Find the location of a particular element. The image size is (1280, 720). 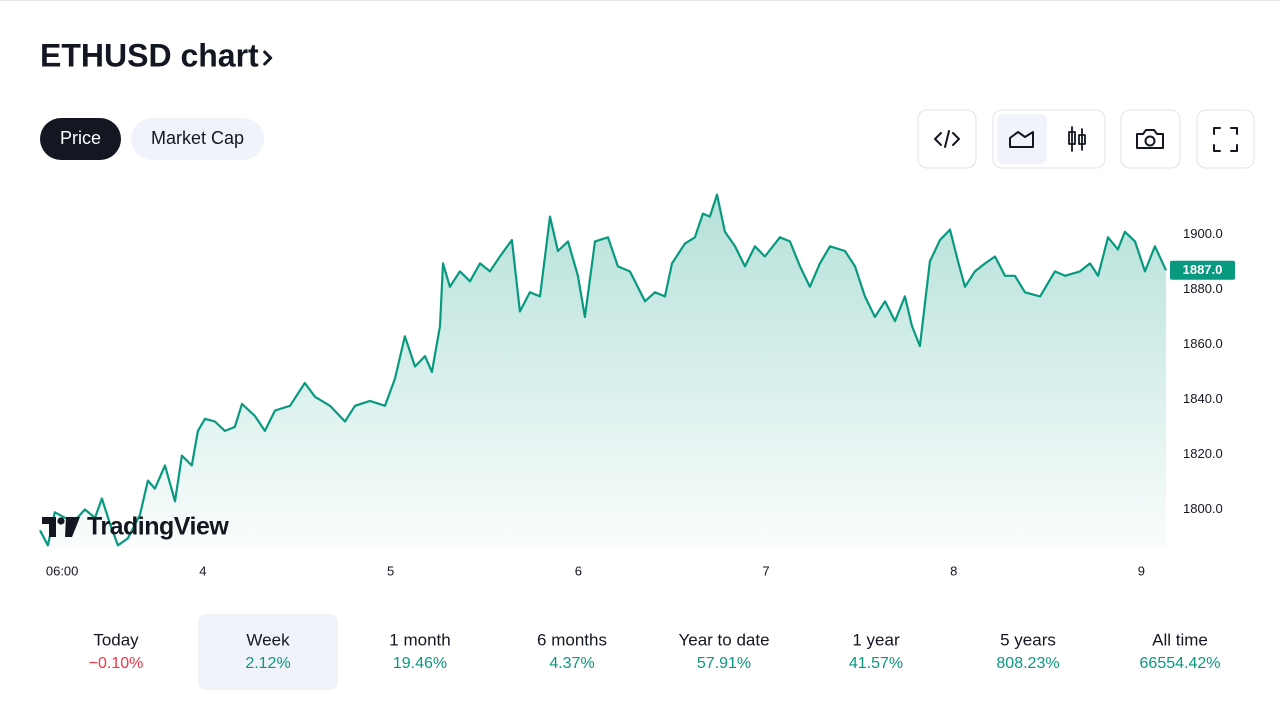

toolbar is located at coordinates (1086, 139).